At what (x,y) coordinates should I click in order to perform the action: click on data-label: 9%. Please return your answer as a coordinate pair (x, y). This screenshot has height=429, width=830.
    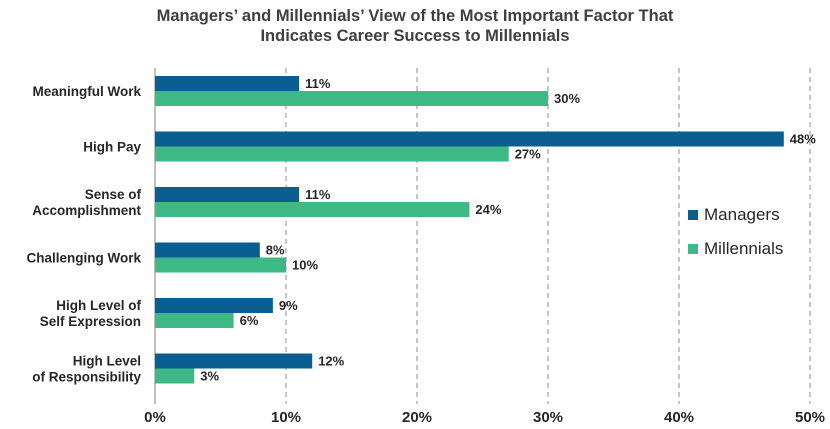
    Looking at the image, I should click on (288, 305).